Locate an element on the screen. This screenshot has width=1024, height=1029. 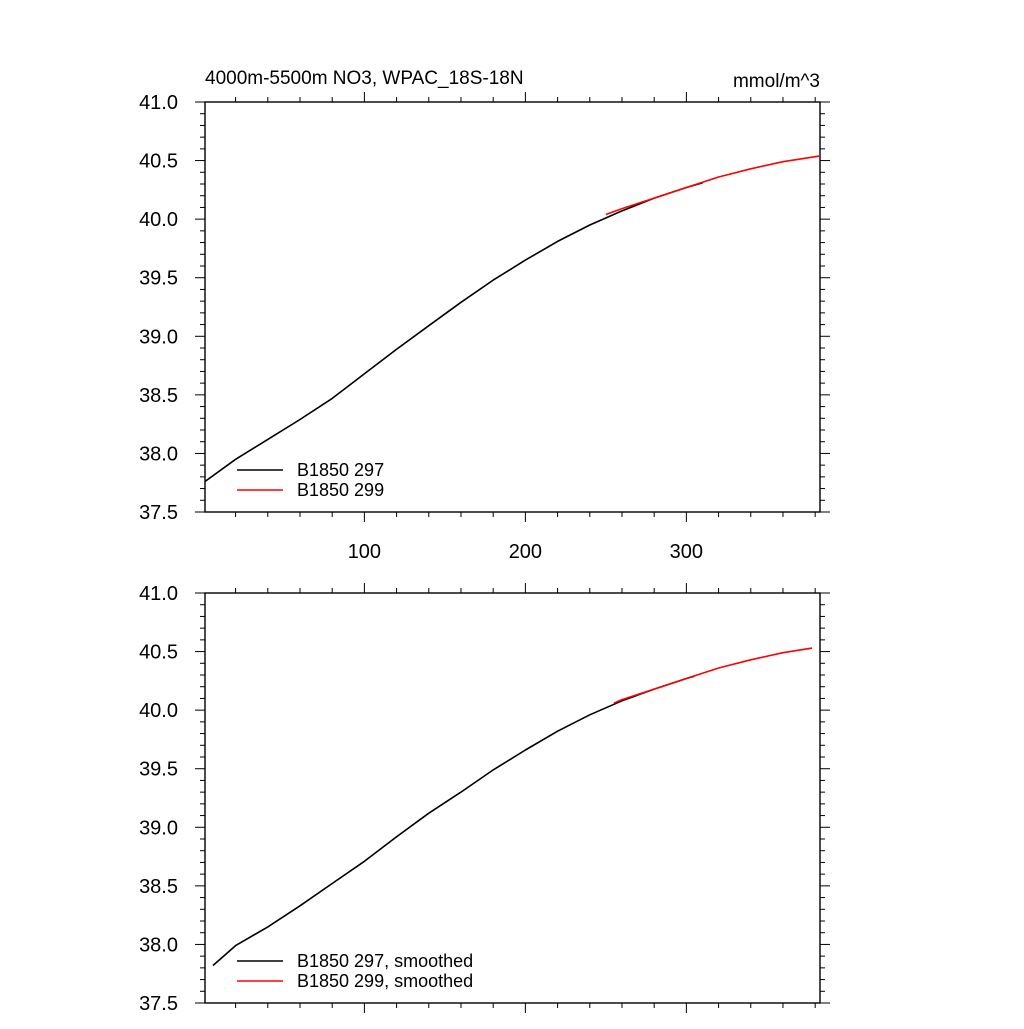
chart-title: 4000m-5500m NO3, WPAC_18S-18N is located at coordinates (364, 78).